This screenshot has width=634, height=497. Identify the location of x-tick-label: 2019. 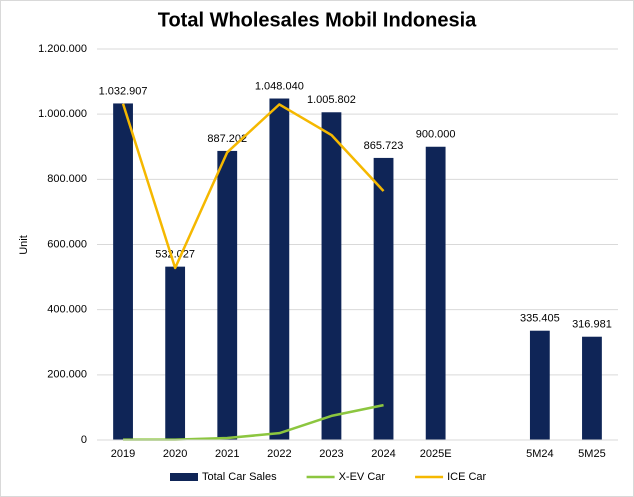
(123, 454).